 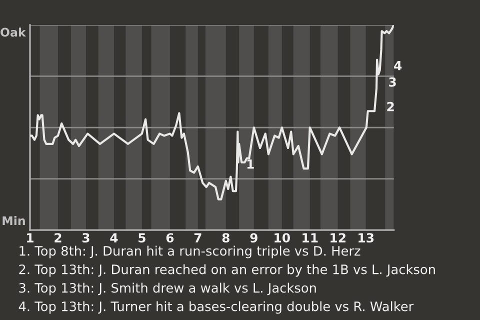 I want to click on annotation: 4, so click(x=398, y=65).